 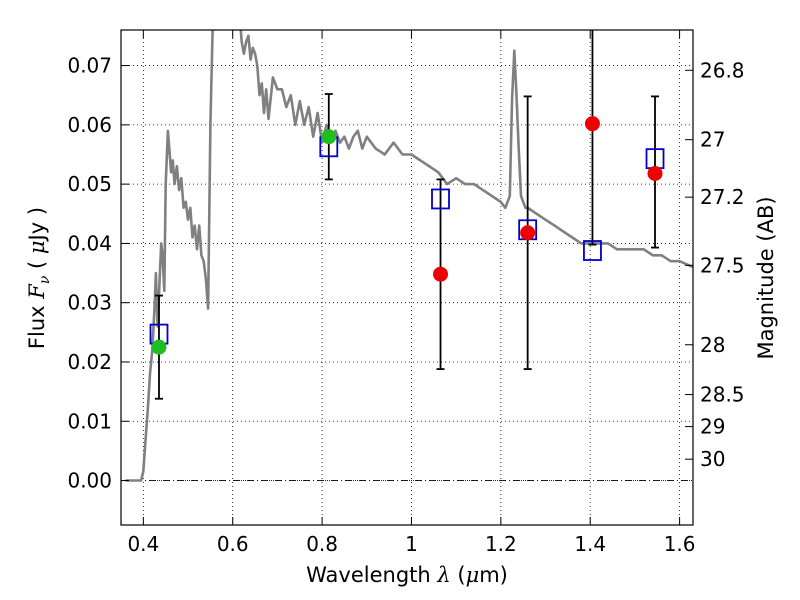 What do you see at coordinates (89, 184) in the screenshot?
I see `y-tick-label: 0.05` at bounding box center [89, 184].